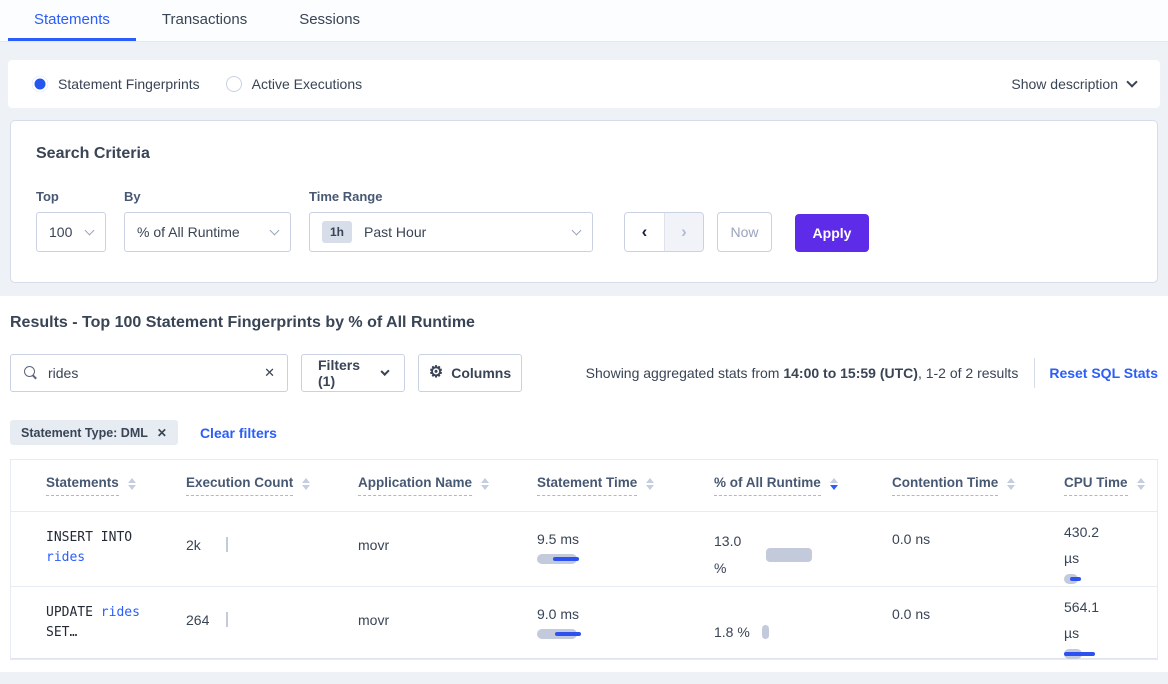 This screenshot has height=684, width=1168. Describe the element at coordinates (188, 232) in the screenshot. I see `by-select-value: % of All Runtime` at that location.